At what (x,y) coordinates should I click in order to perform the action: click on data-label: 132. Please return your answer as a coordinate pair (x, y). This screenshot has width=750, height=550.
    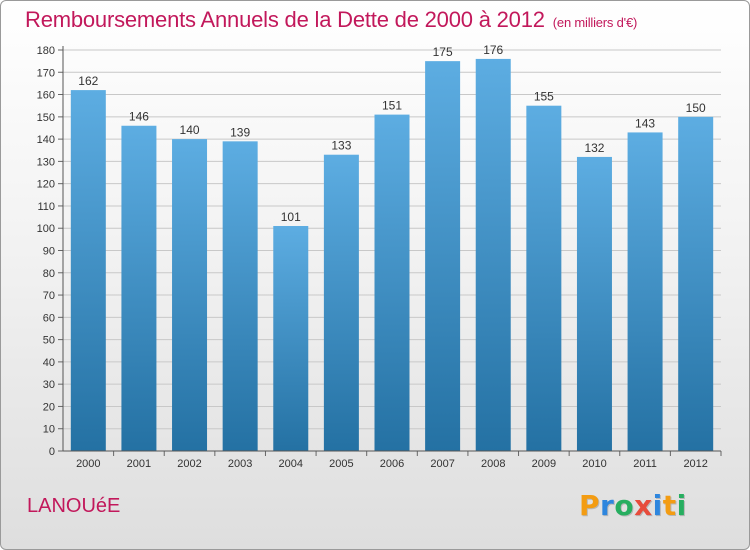
    Looking at the image, I should click on (594, 148).